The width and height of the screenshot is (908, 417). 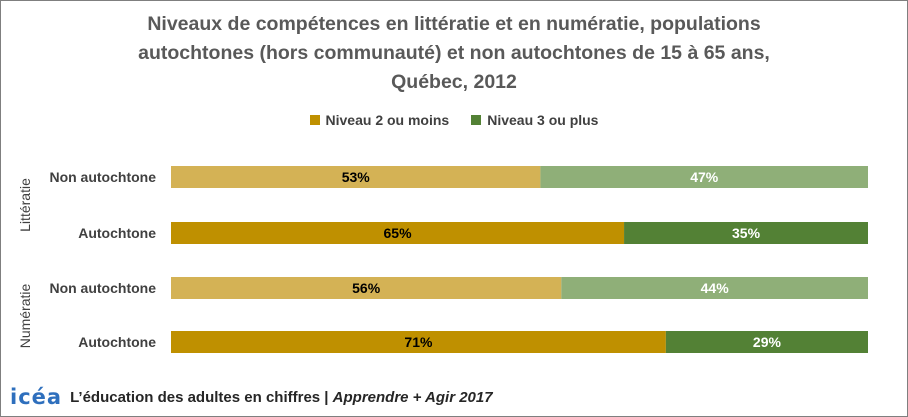 What do you see at coordinates (387, 120) in the screenshot?
I see `legend-label-series-1: Niveau 2 ou moins` at bounding box center [387, 120].